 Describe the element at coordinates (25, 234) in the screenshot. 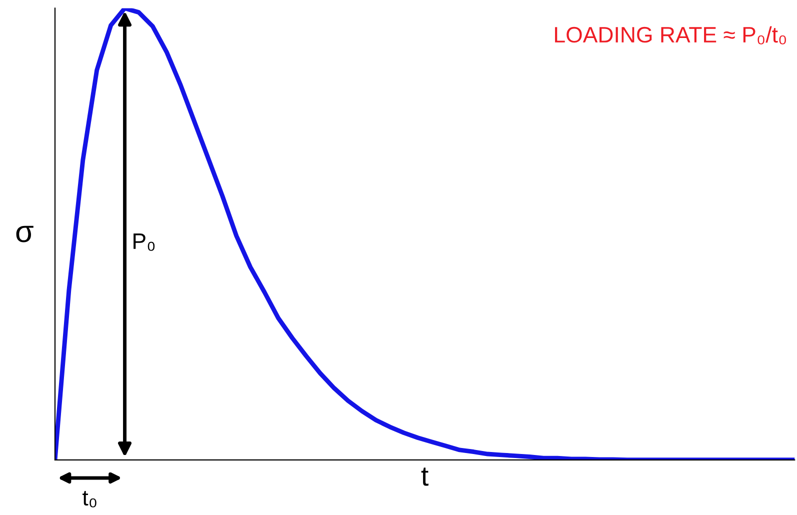

I see `y-axis-title: σ` at that location.